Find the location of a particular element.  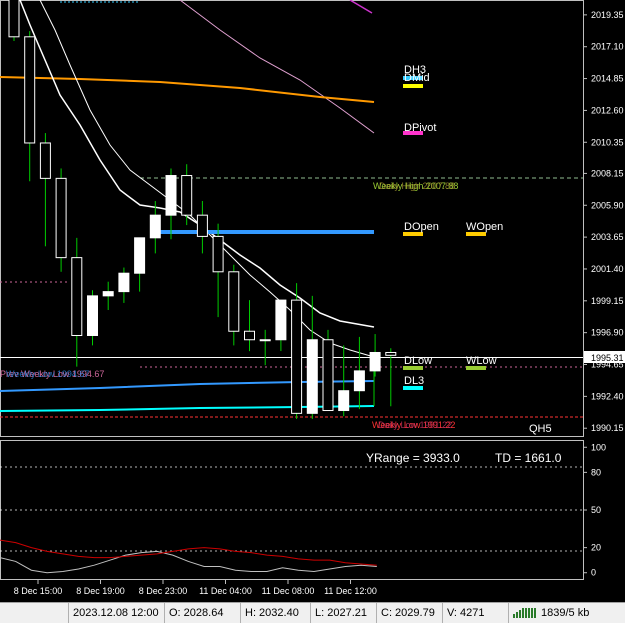

indicator-main-line is located at coordinates (188, 562).